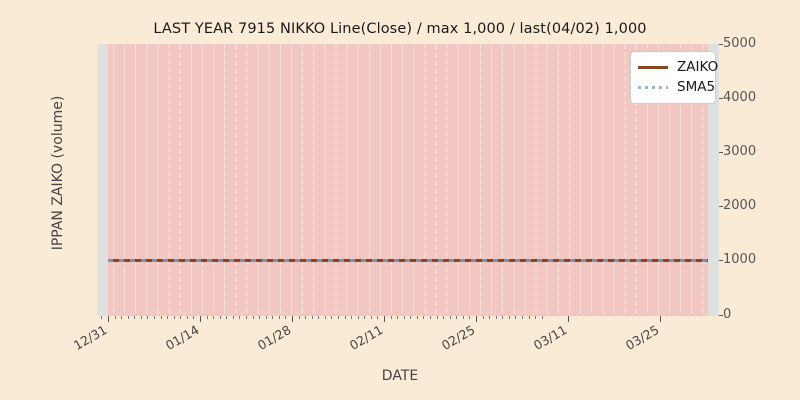 This screenshot has width=800, height=400. What do you see at coordinates (740, 151) in the screenshot?
I see `ytick-label-3000: 3000` at bounding box center [740, 151].